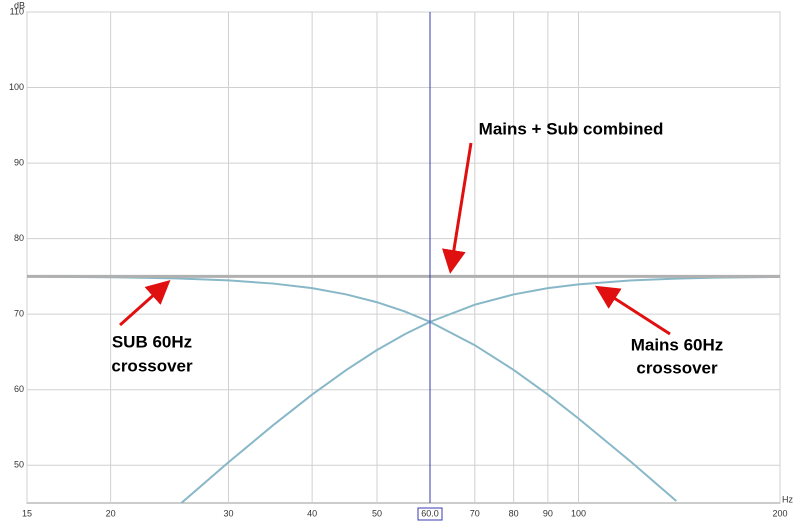  What do you see at coordinates (571, 128) in the screenshot?
I see `annotation: Mains + Sub combined` at bounding box center [571, 128].